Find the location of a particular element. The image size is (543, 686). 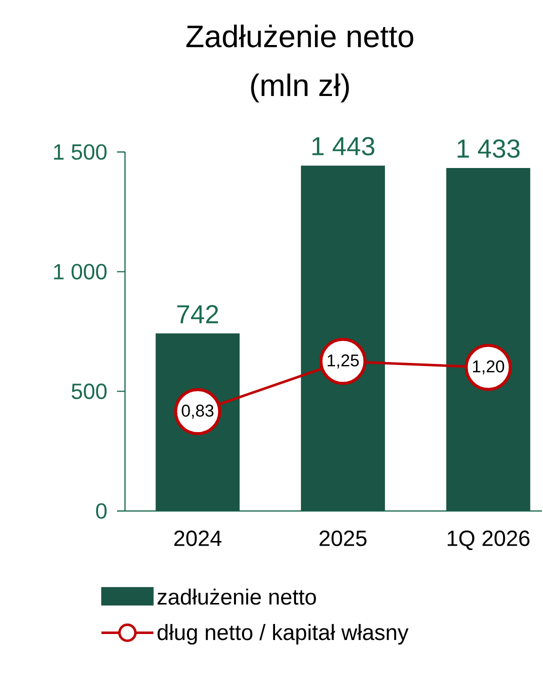

data-label: 0,83 is located at coordinates (198, 411).